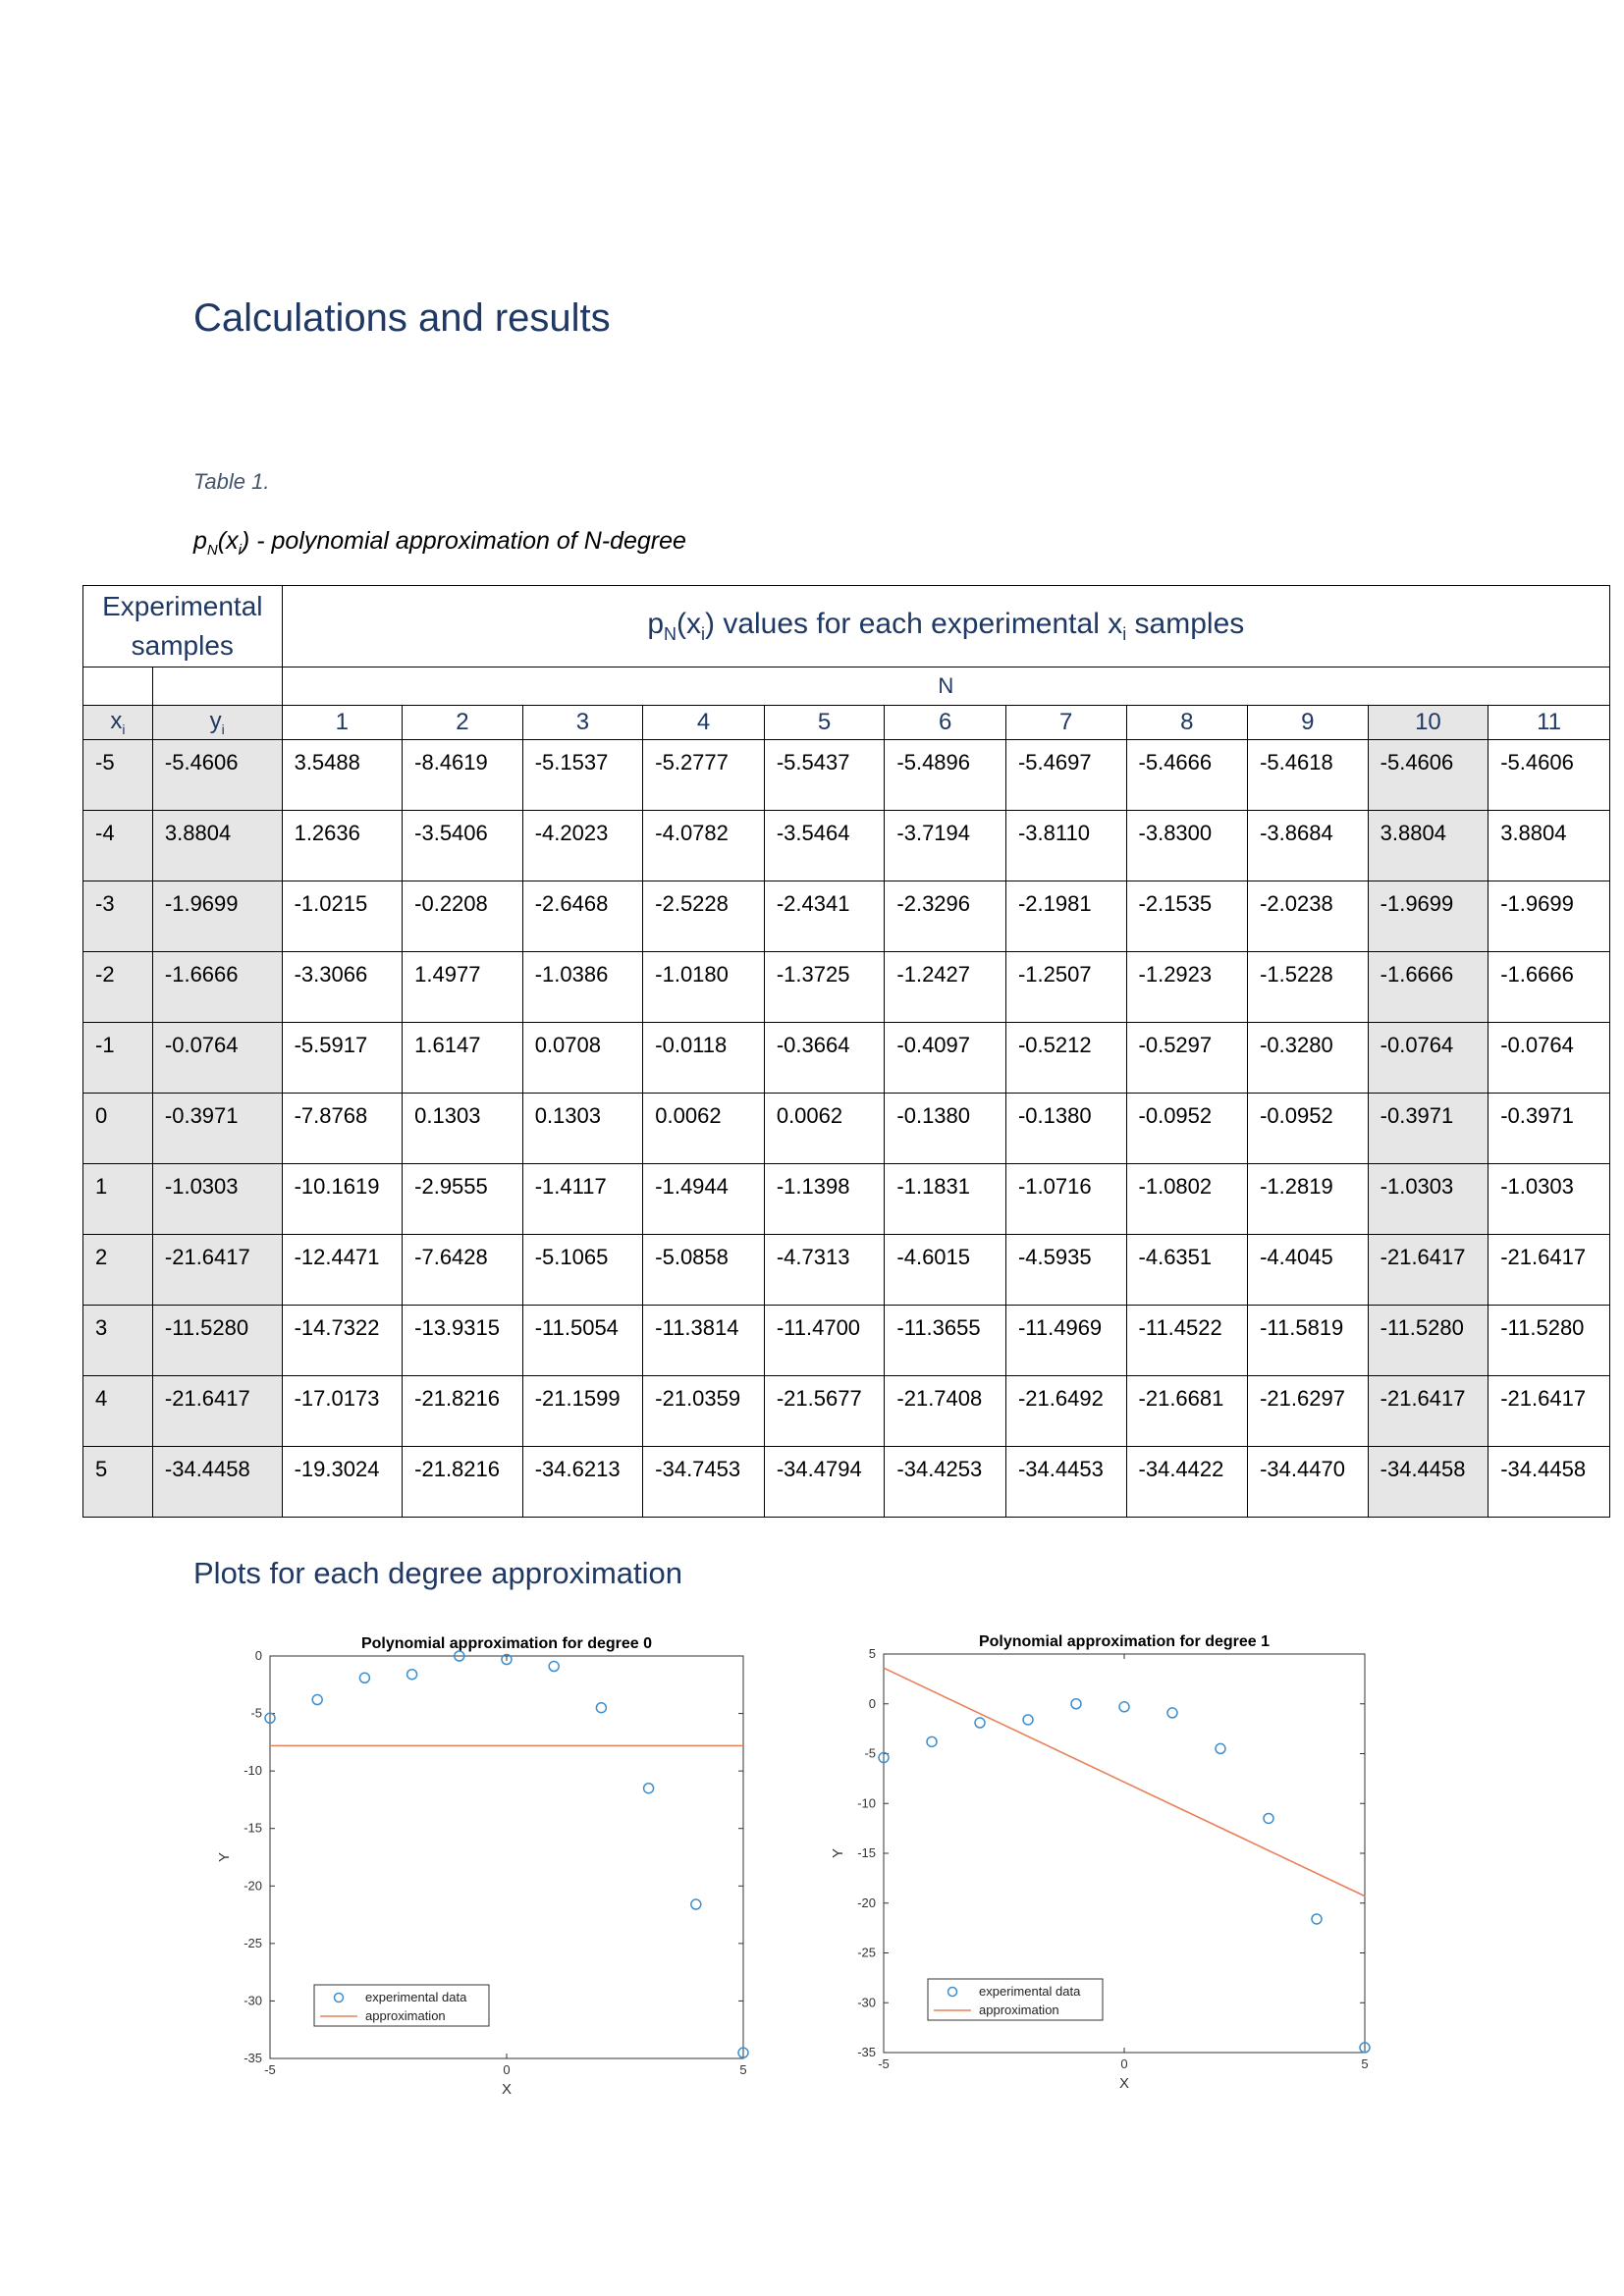 The image size is (1624, 2296). What do you see at coordinates (462, 1411) in the screenshot?
I see `approximation-cell: -21.8216` at bounding box center [462, 1411].